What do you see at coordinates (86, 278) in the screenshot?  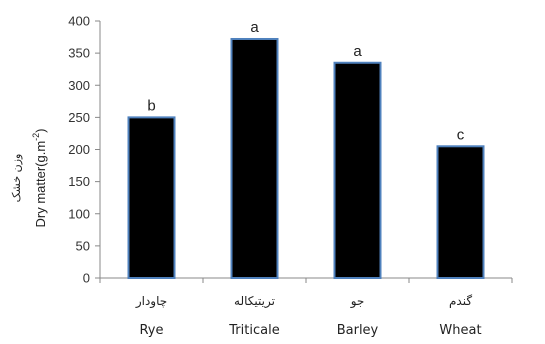 I see `y-tick-label: 0` at bounding box center [86, 278].